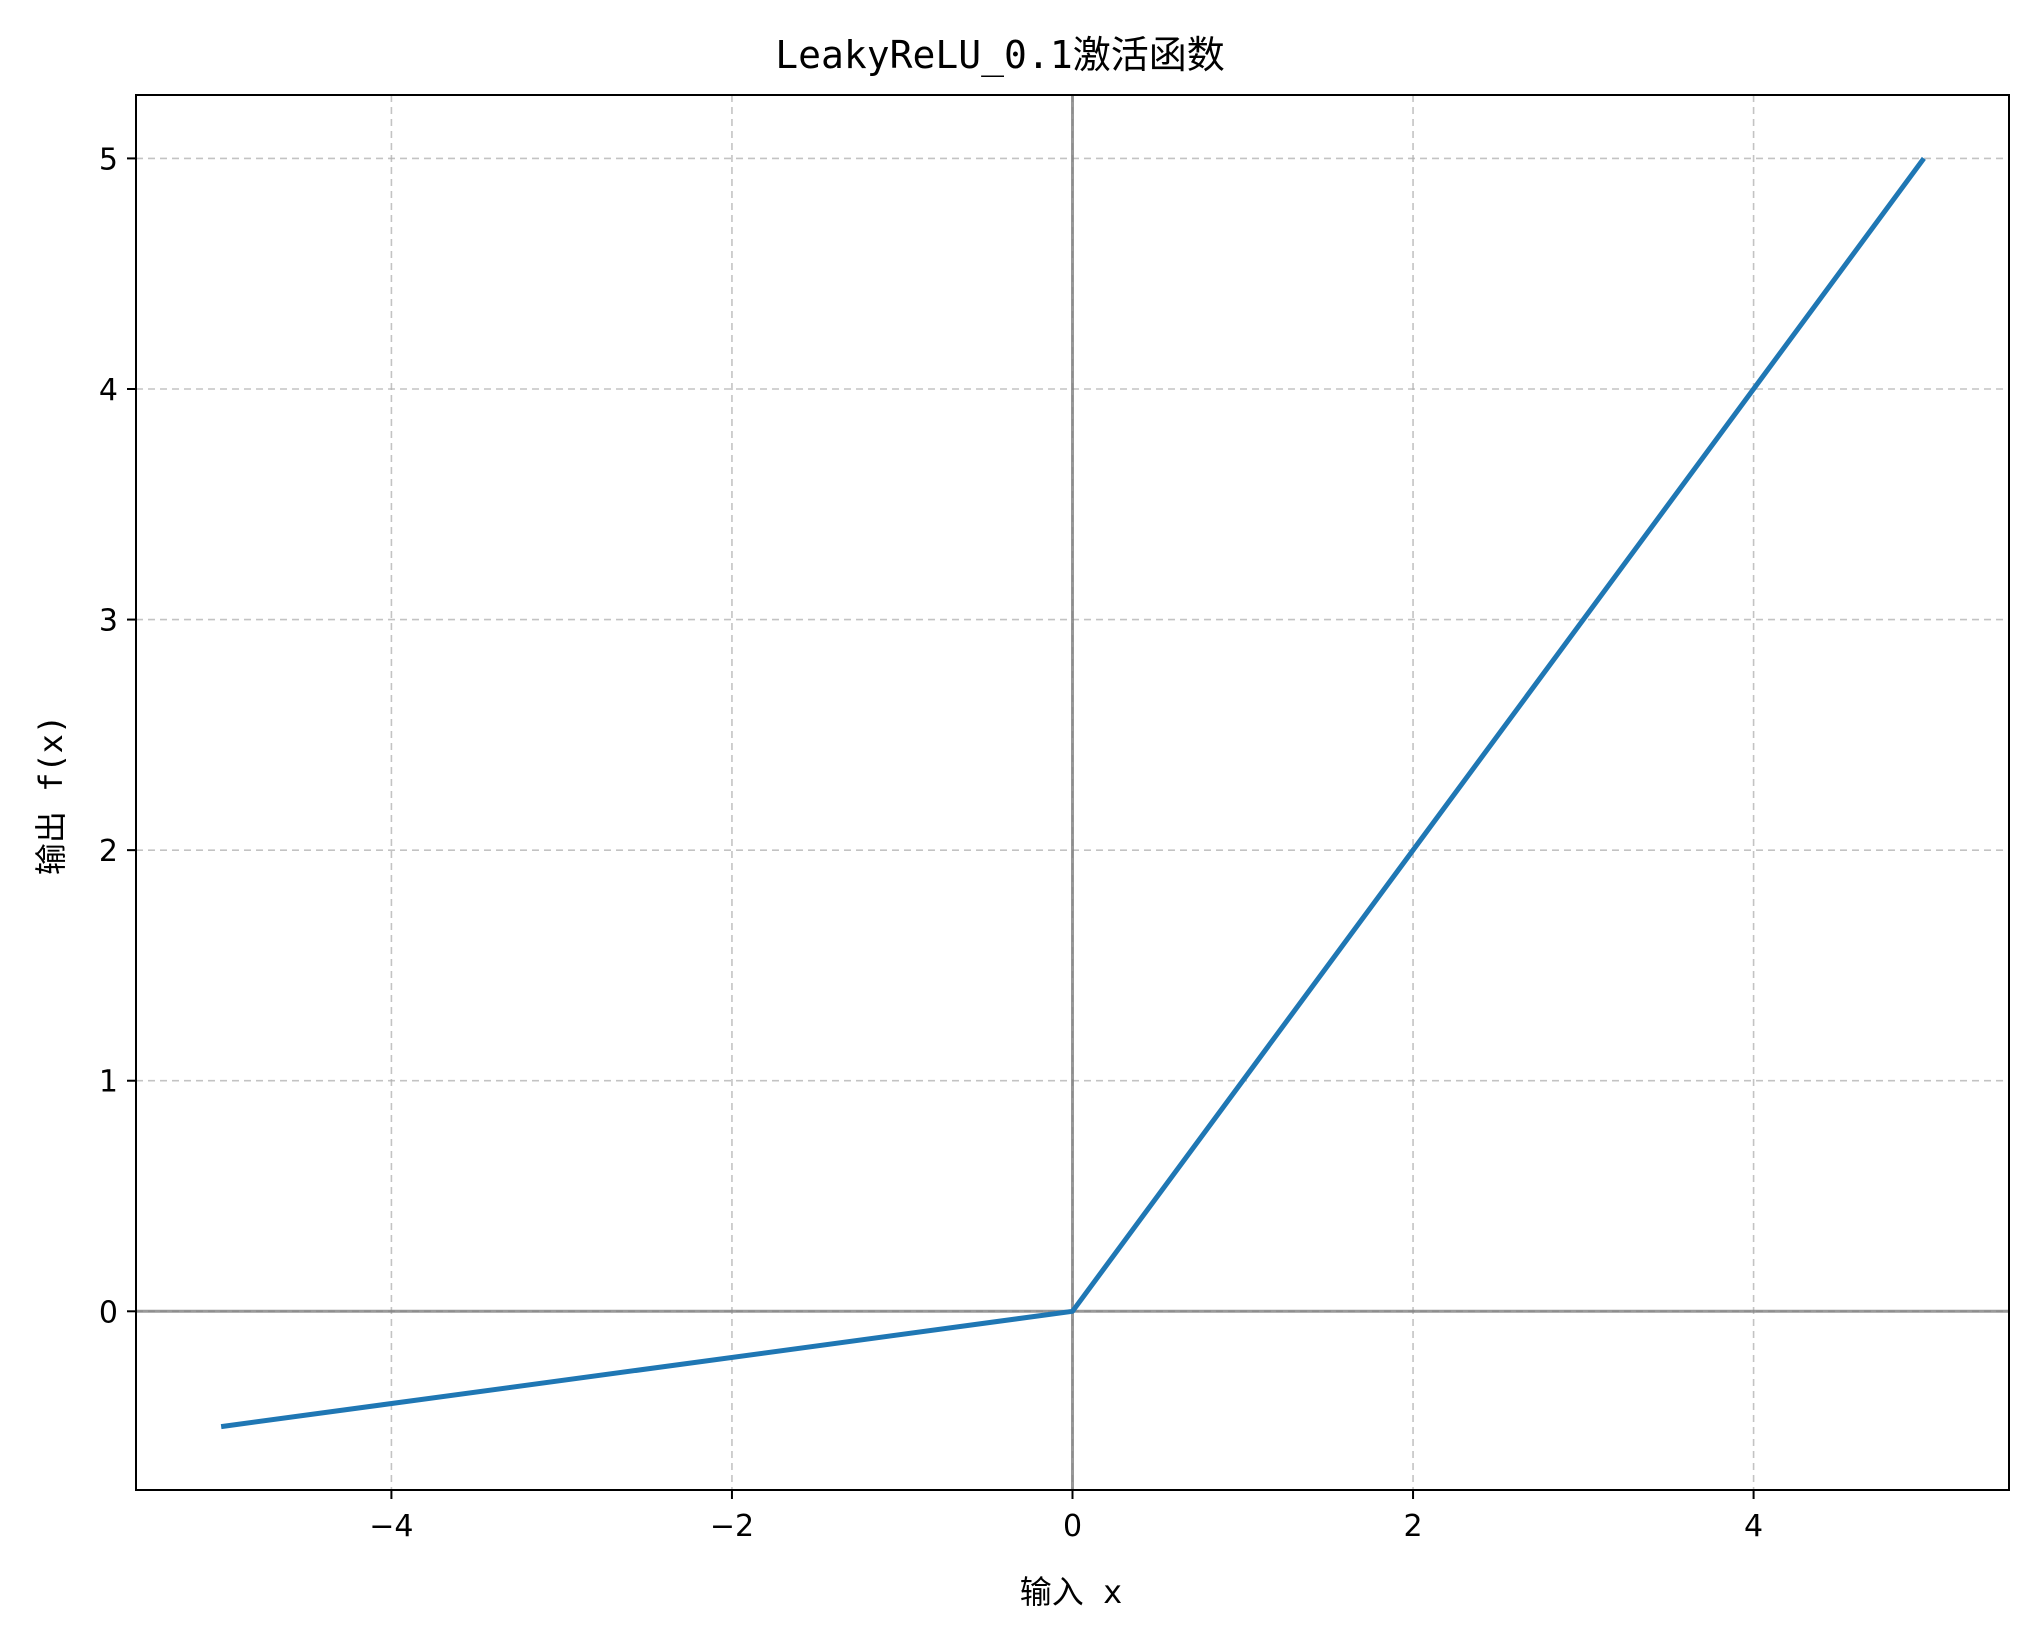  Describe the element at coordinates (108, 1082) in the screenshot. I see `y-tick-label: 1` at that location.